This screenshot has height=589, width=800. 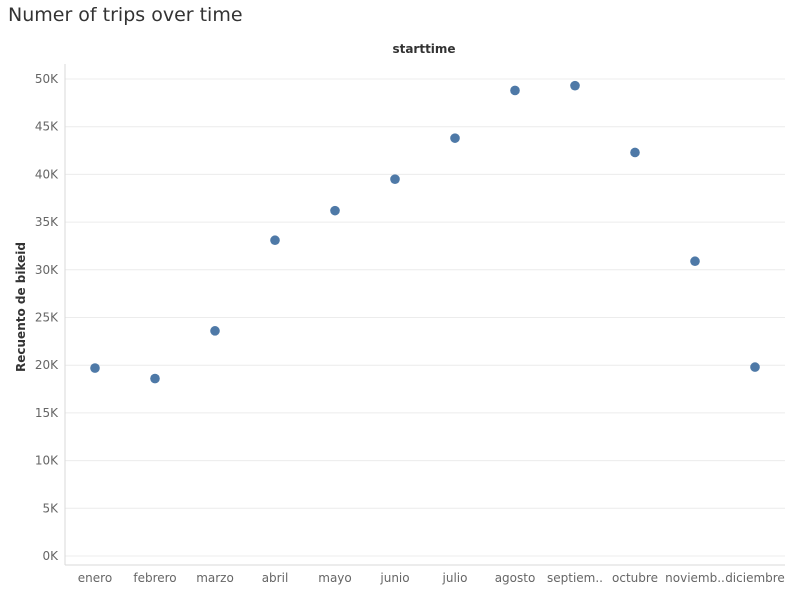 What do you see at coordinates (335, 578) in the screenshot?
I see `x-tick-label: mayo` at bounding box center [335, 578].